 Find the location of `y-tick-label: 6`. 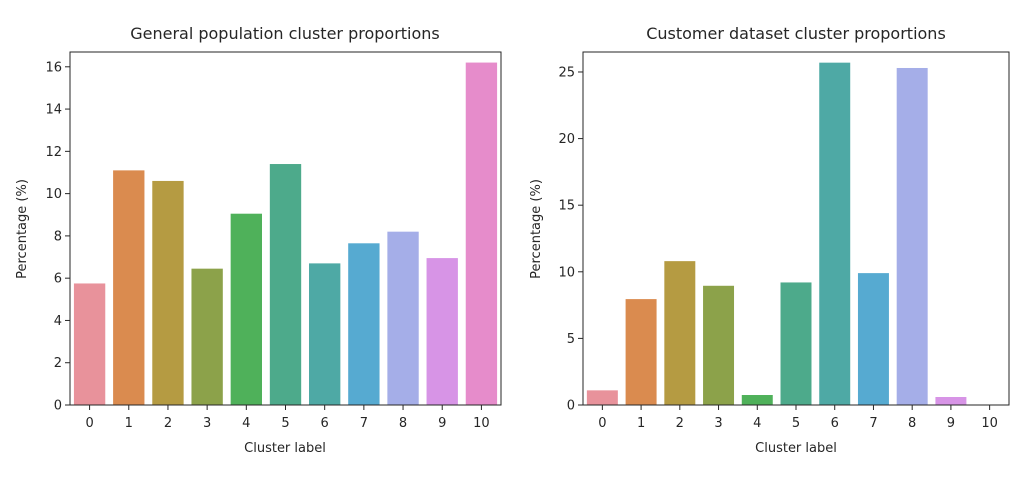

y-tick-label: 6 is located at coordinates (58, 279).